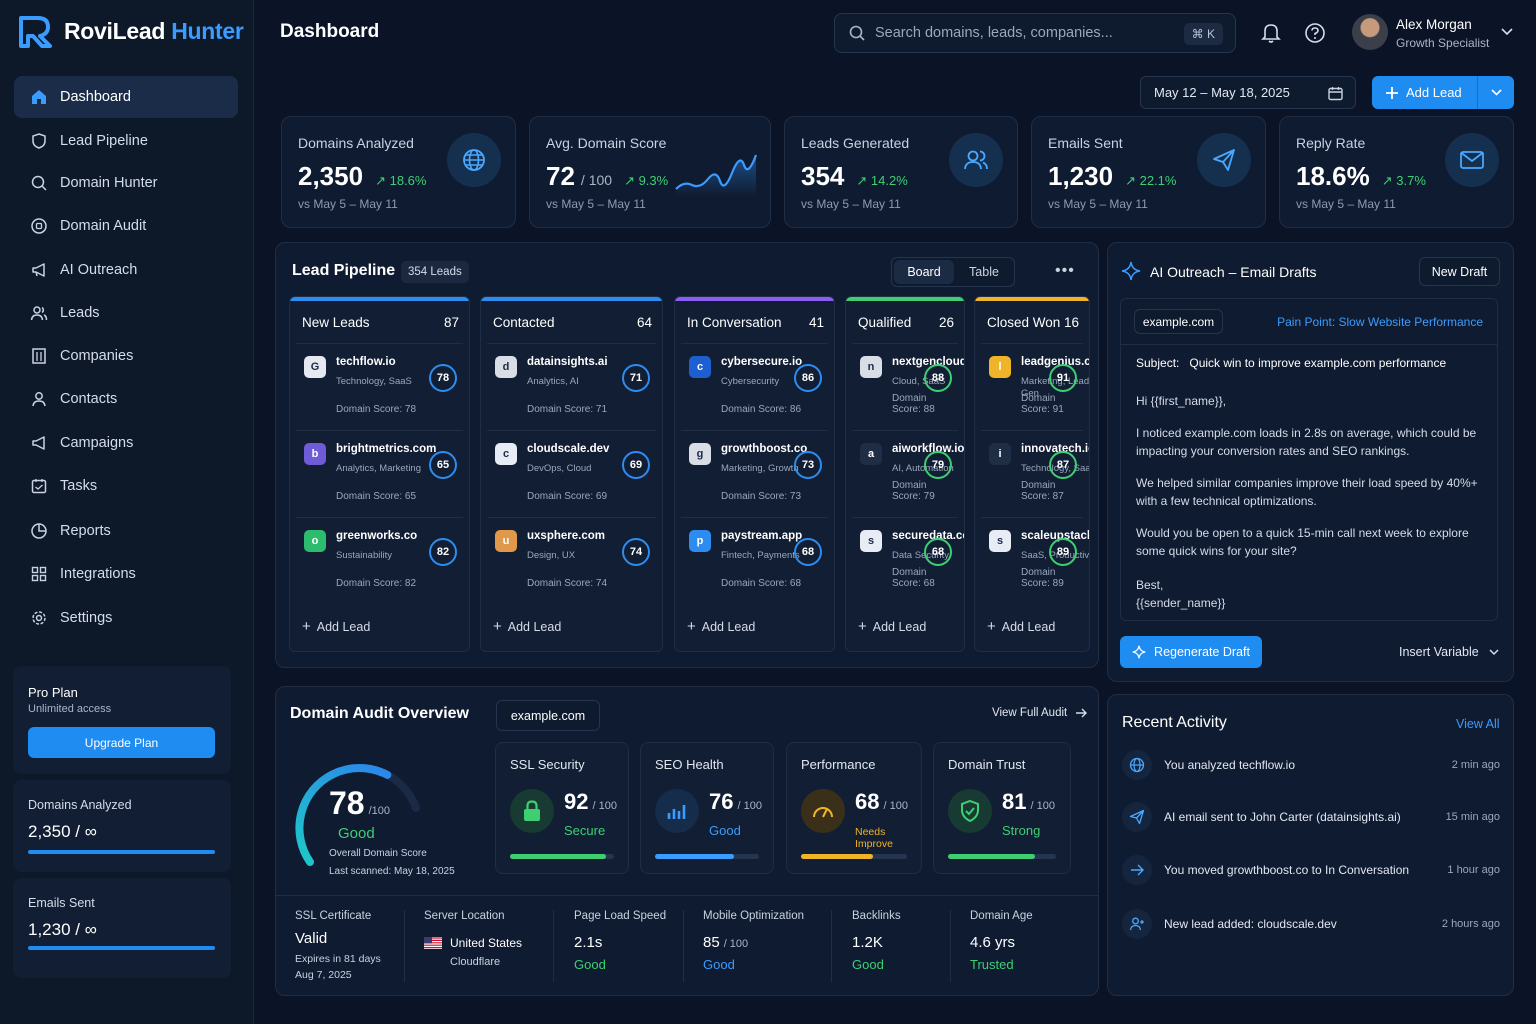 This screenshot has height=1024, width=1536. What do you see at coordinates (548, 715) in the screenshot?
I see `audit-domain-select: example.com` at bounding box center [548, 715].